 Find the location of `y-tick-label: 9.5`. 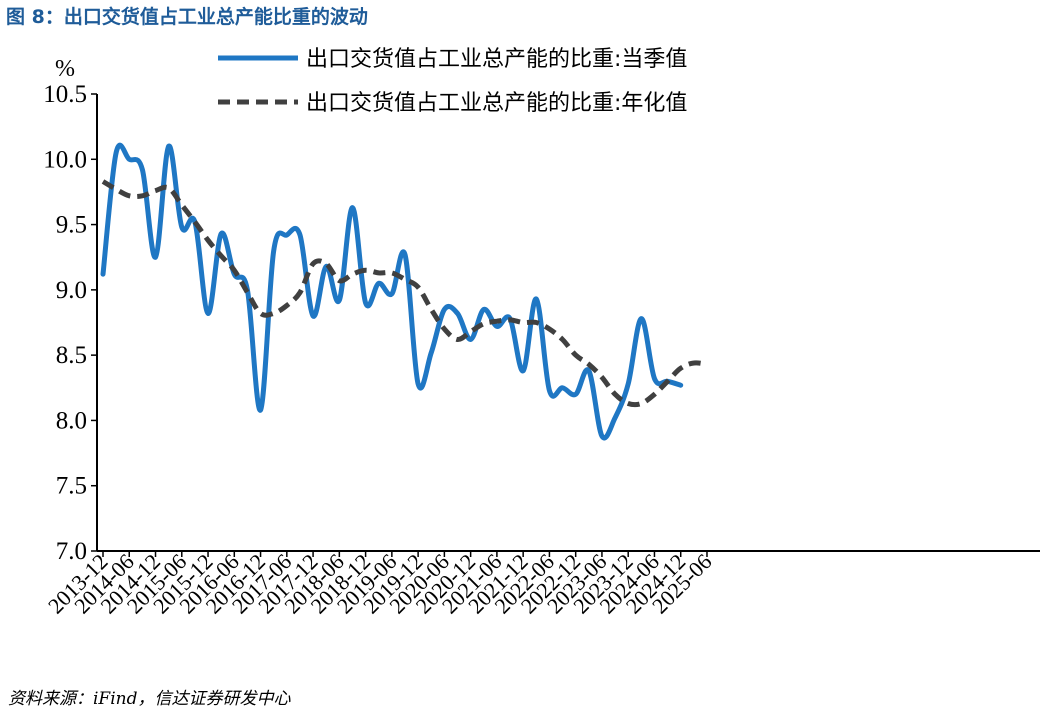

y-tick-label: 9.5 is located at coordinates (71, 225).